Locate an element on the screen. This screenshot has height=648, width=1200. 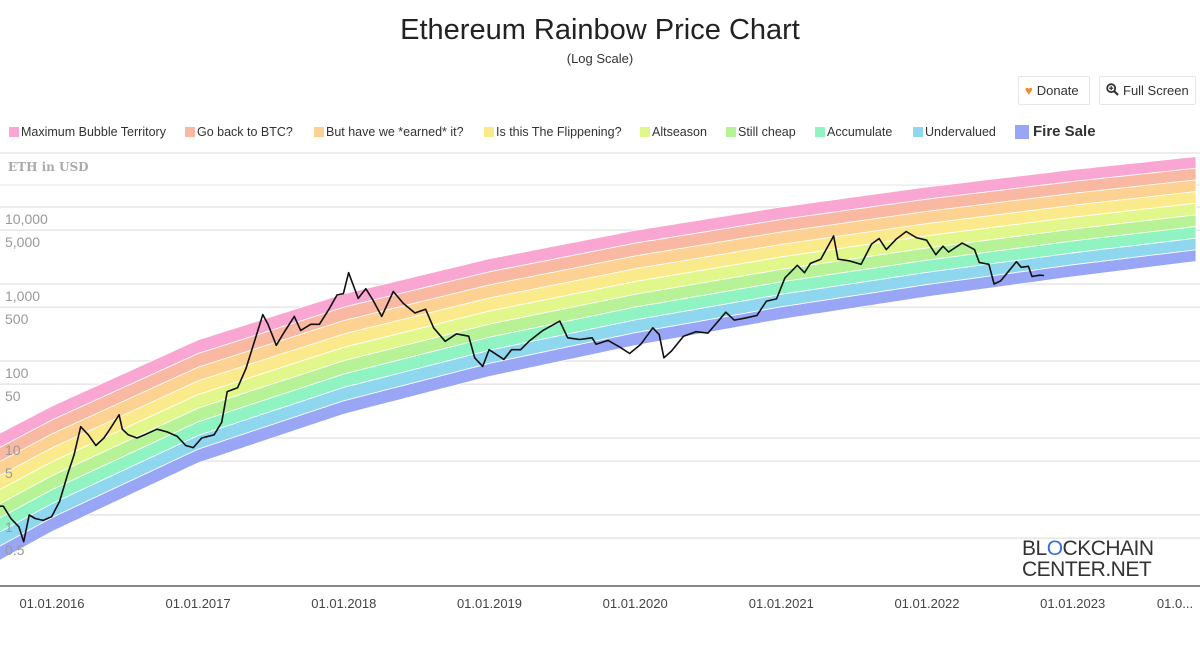
blockchaincenter-logo: BLOCKCHAIN CENTER.NET is located at coordinates (1088, 559).